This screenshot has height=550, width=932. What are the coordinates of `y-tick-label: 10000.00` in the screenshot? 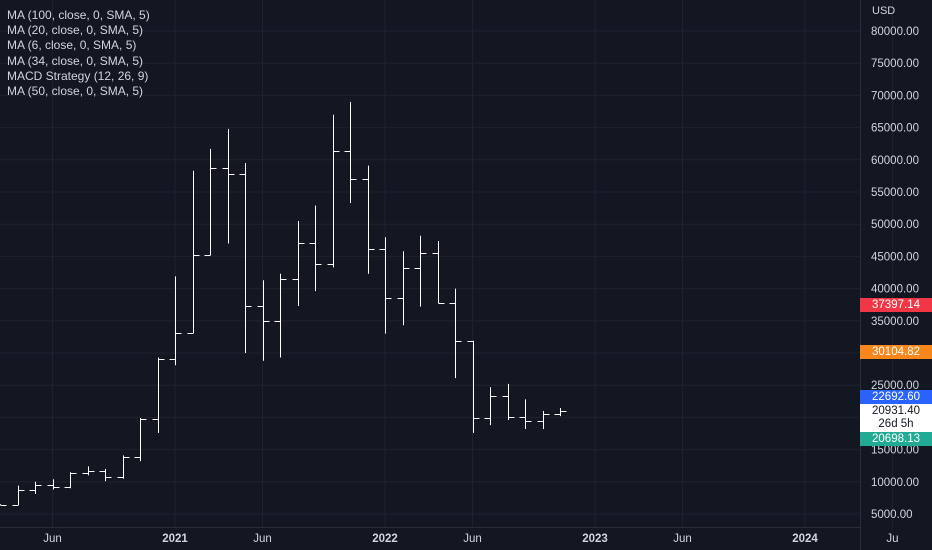 It's located at (895, 483).